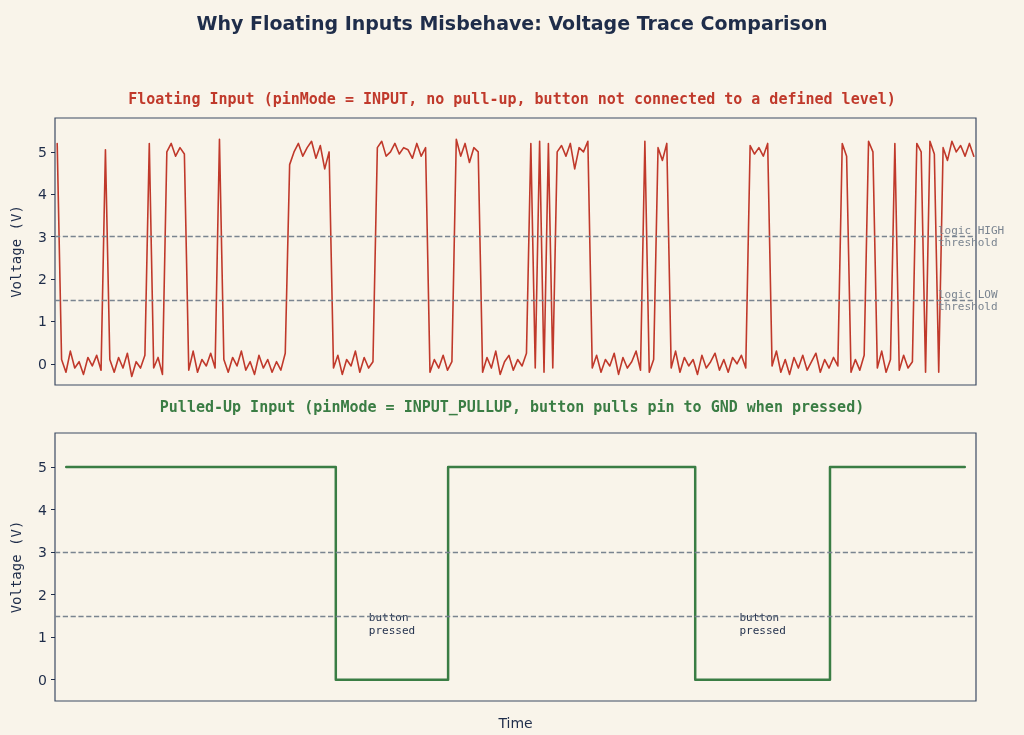  I want to click on annotation: button pressed, so click(762, 623).